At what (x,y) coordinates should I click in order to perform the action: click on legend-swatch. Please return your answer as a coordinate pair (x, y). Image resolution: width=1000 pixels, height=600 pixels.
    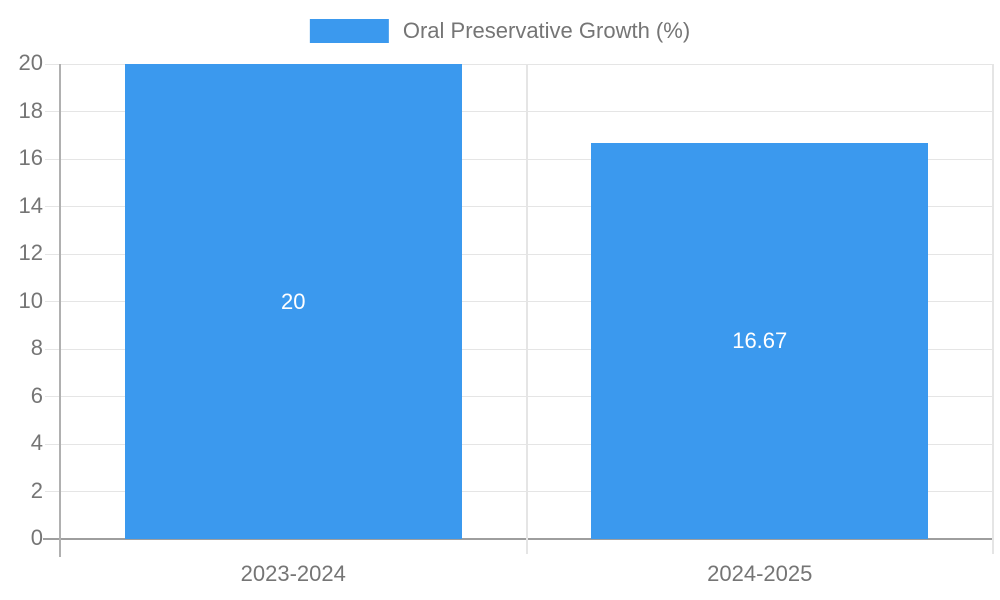
    Looking at the image, I should click on (349, 31).